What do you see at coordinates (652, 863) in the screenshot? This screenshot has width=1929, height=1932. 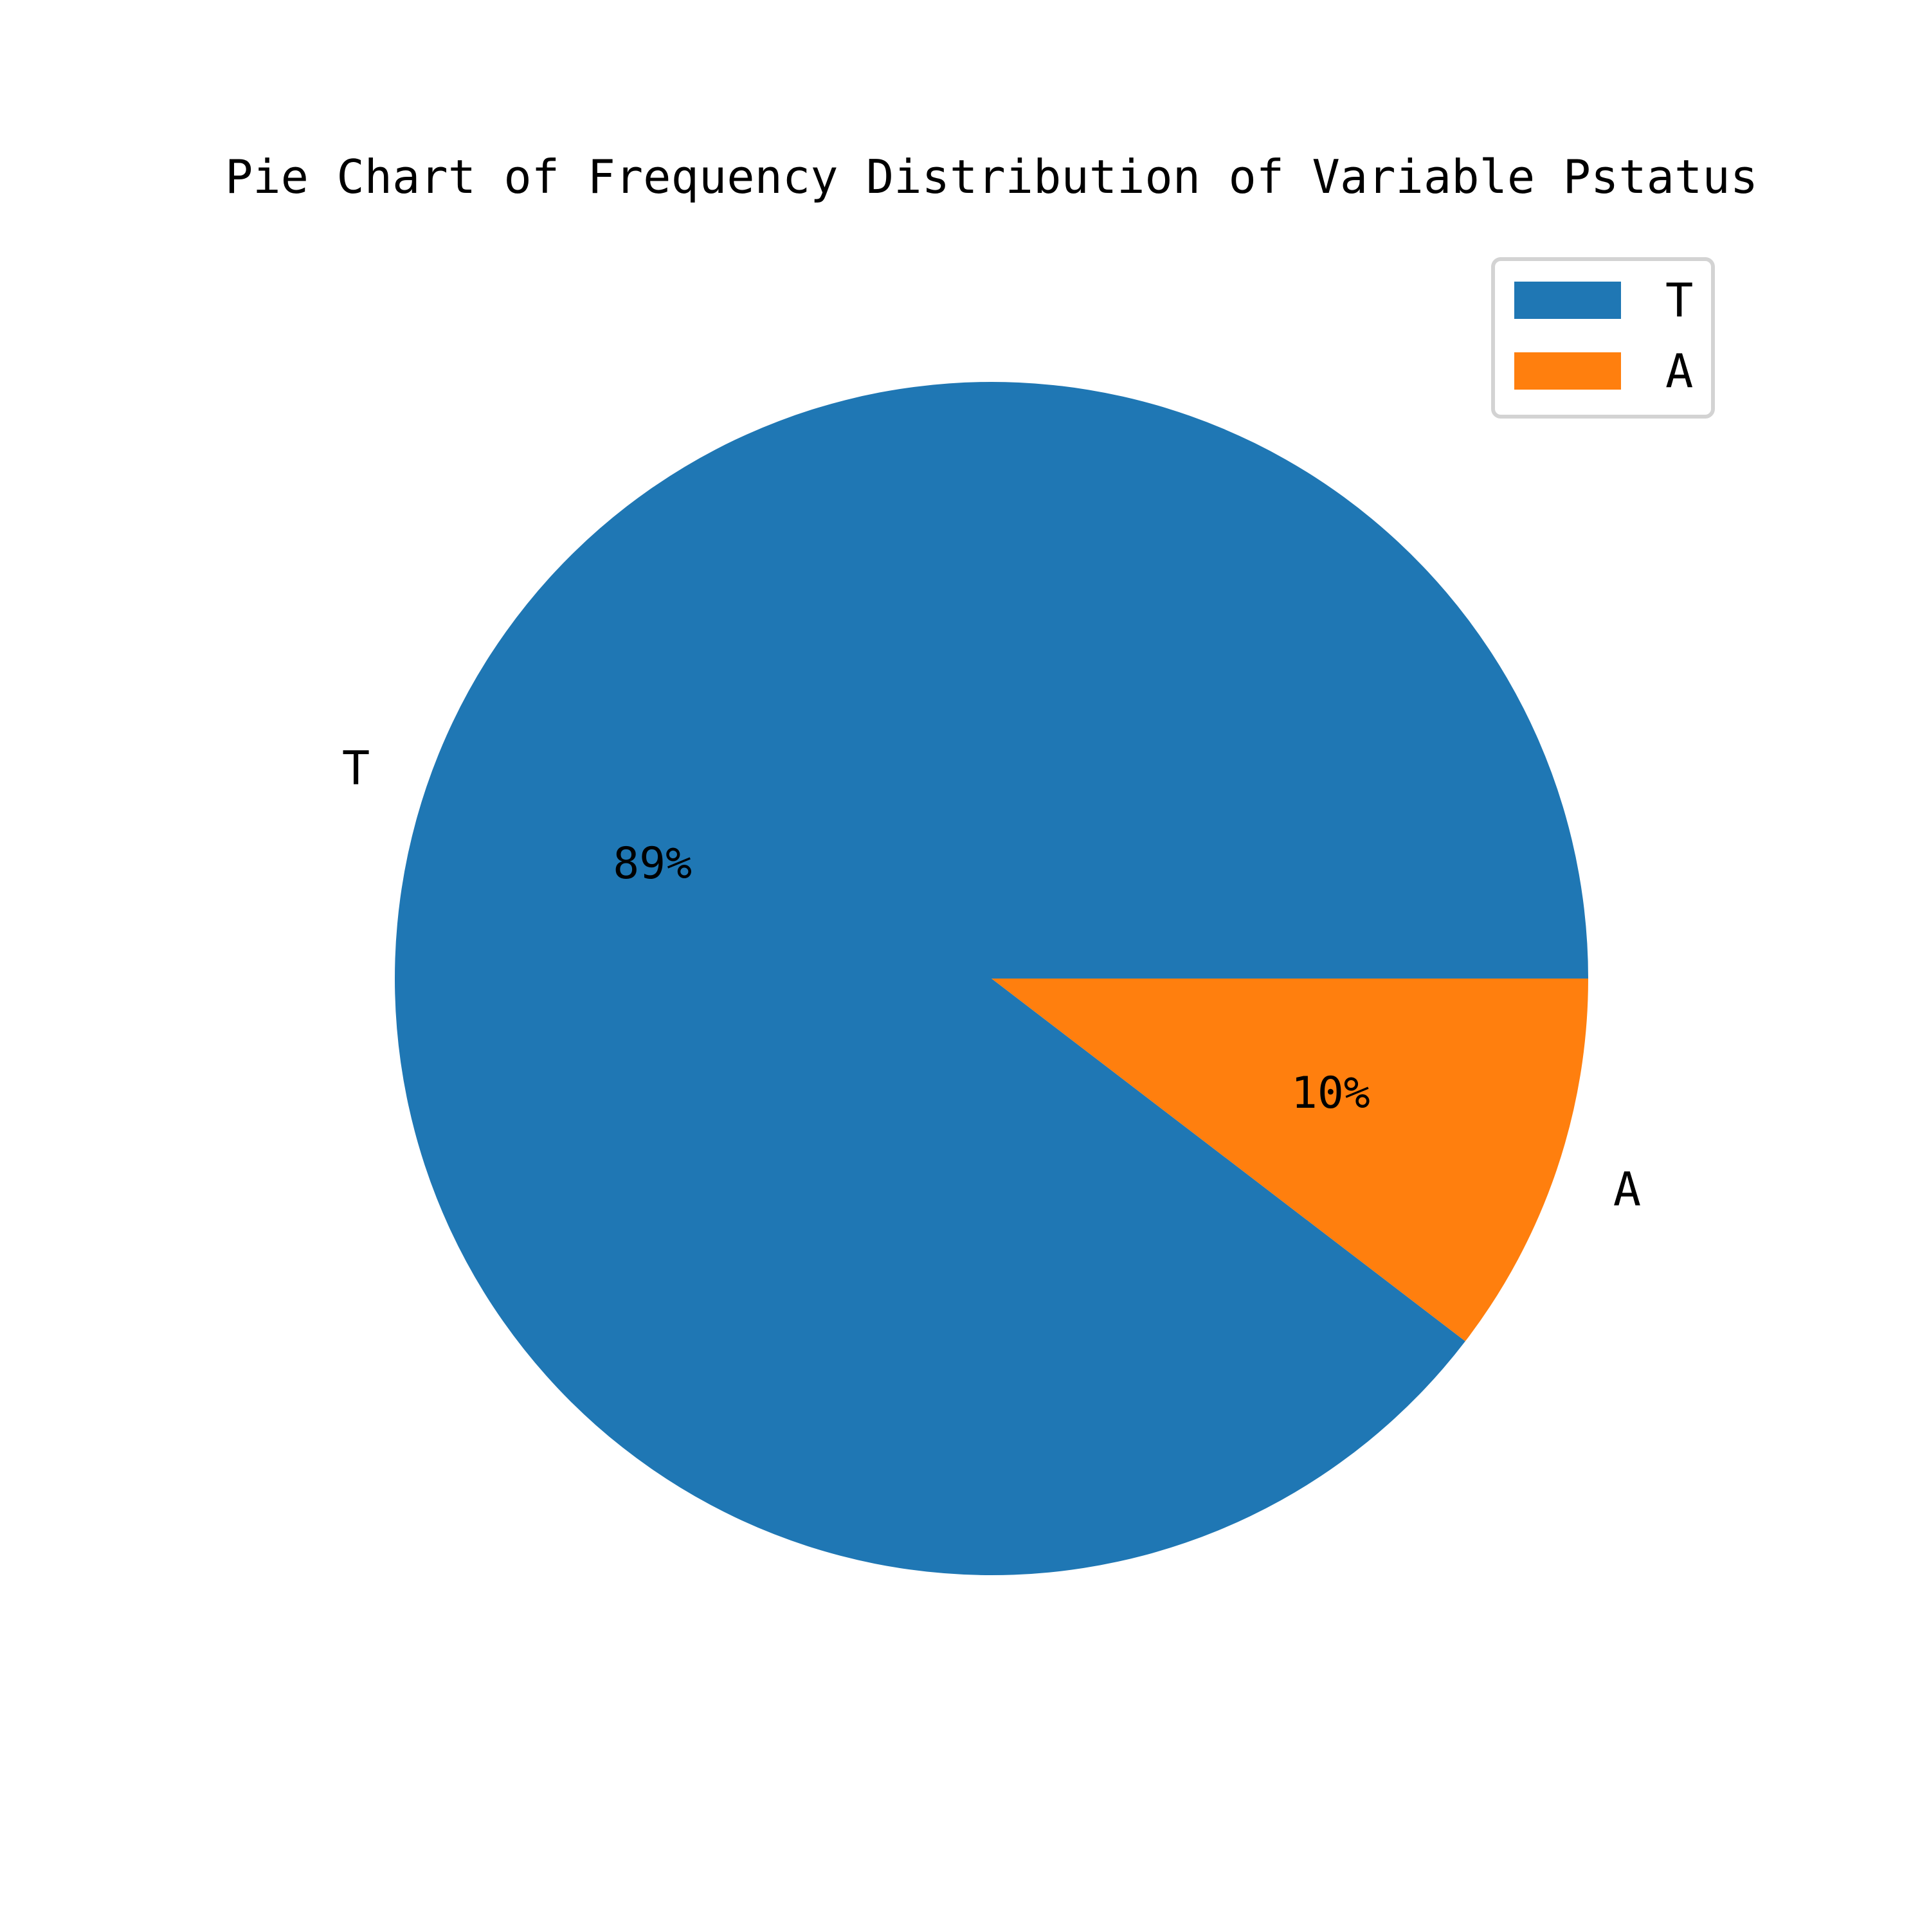 I see `pie-pct-label-t: 89%` at bounding box center [652, 863].